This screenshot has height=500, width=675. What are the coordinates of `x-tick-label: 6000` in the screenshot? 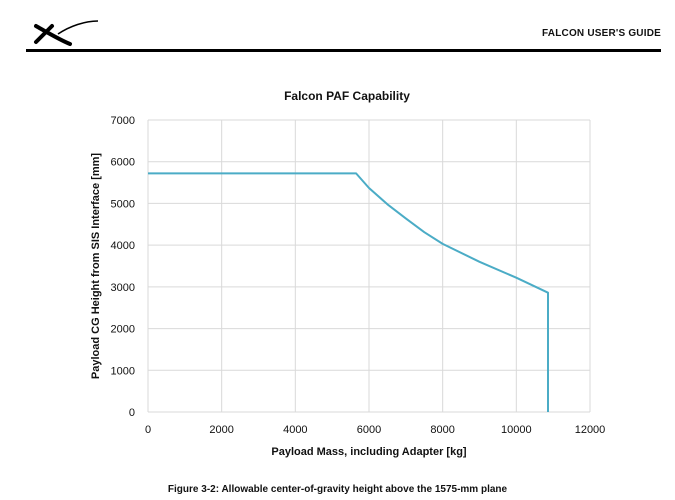 It's located at (369, 430).